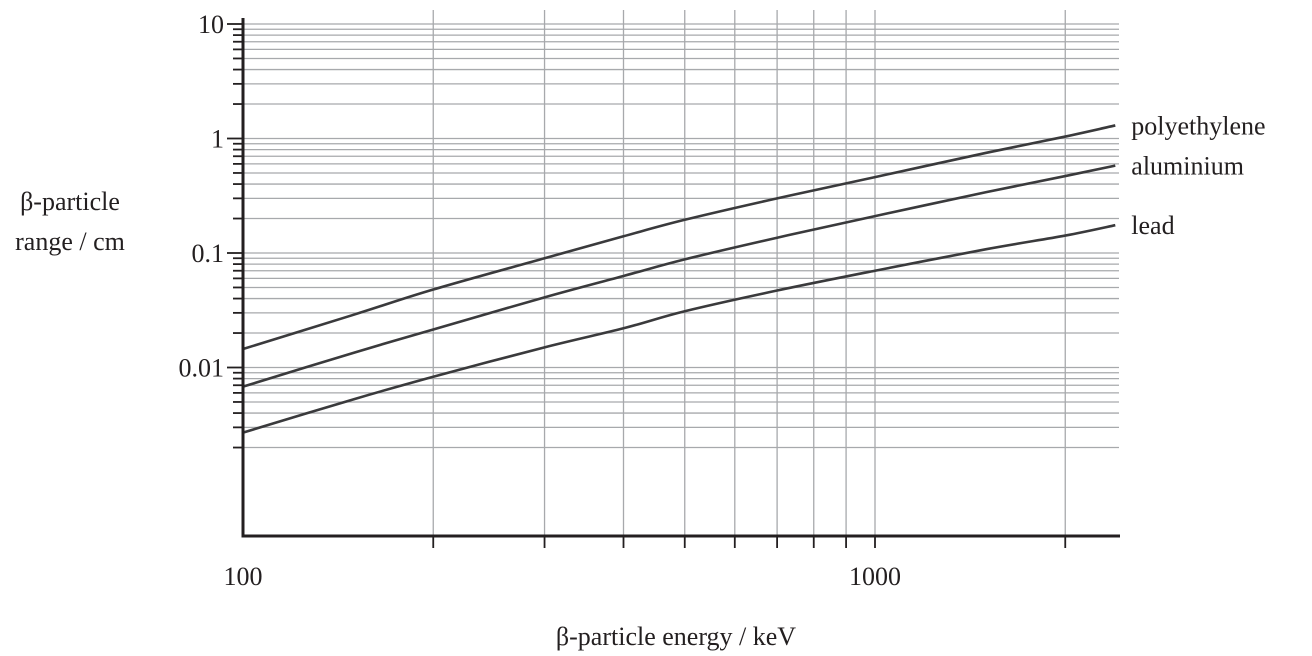 The height and width of the screenshot is (656, 1312). What do you see at coordinates (1152, 225) in the screenshot?
I see `series-label-lead: lead` at bounding box center [1152, 225].